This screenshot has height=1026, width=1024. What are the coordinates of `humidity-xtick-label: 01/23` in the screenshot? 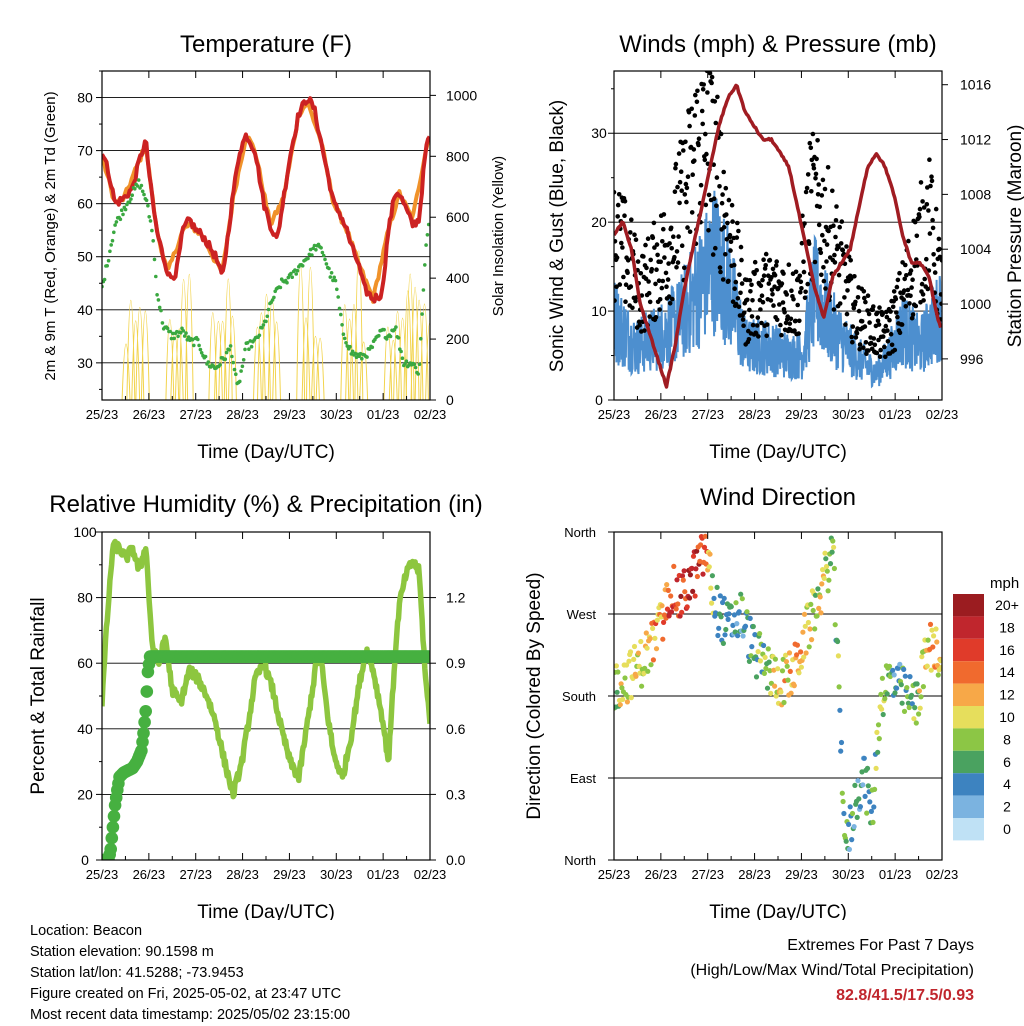 It's located at (383, 874).